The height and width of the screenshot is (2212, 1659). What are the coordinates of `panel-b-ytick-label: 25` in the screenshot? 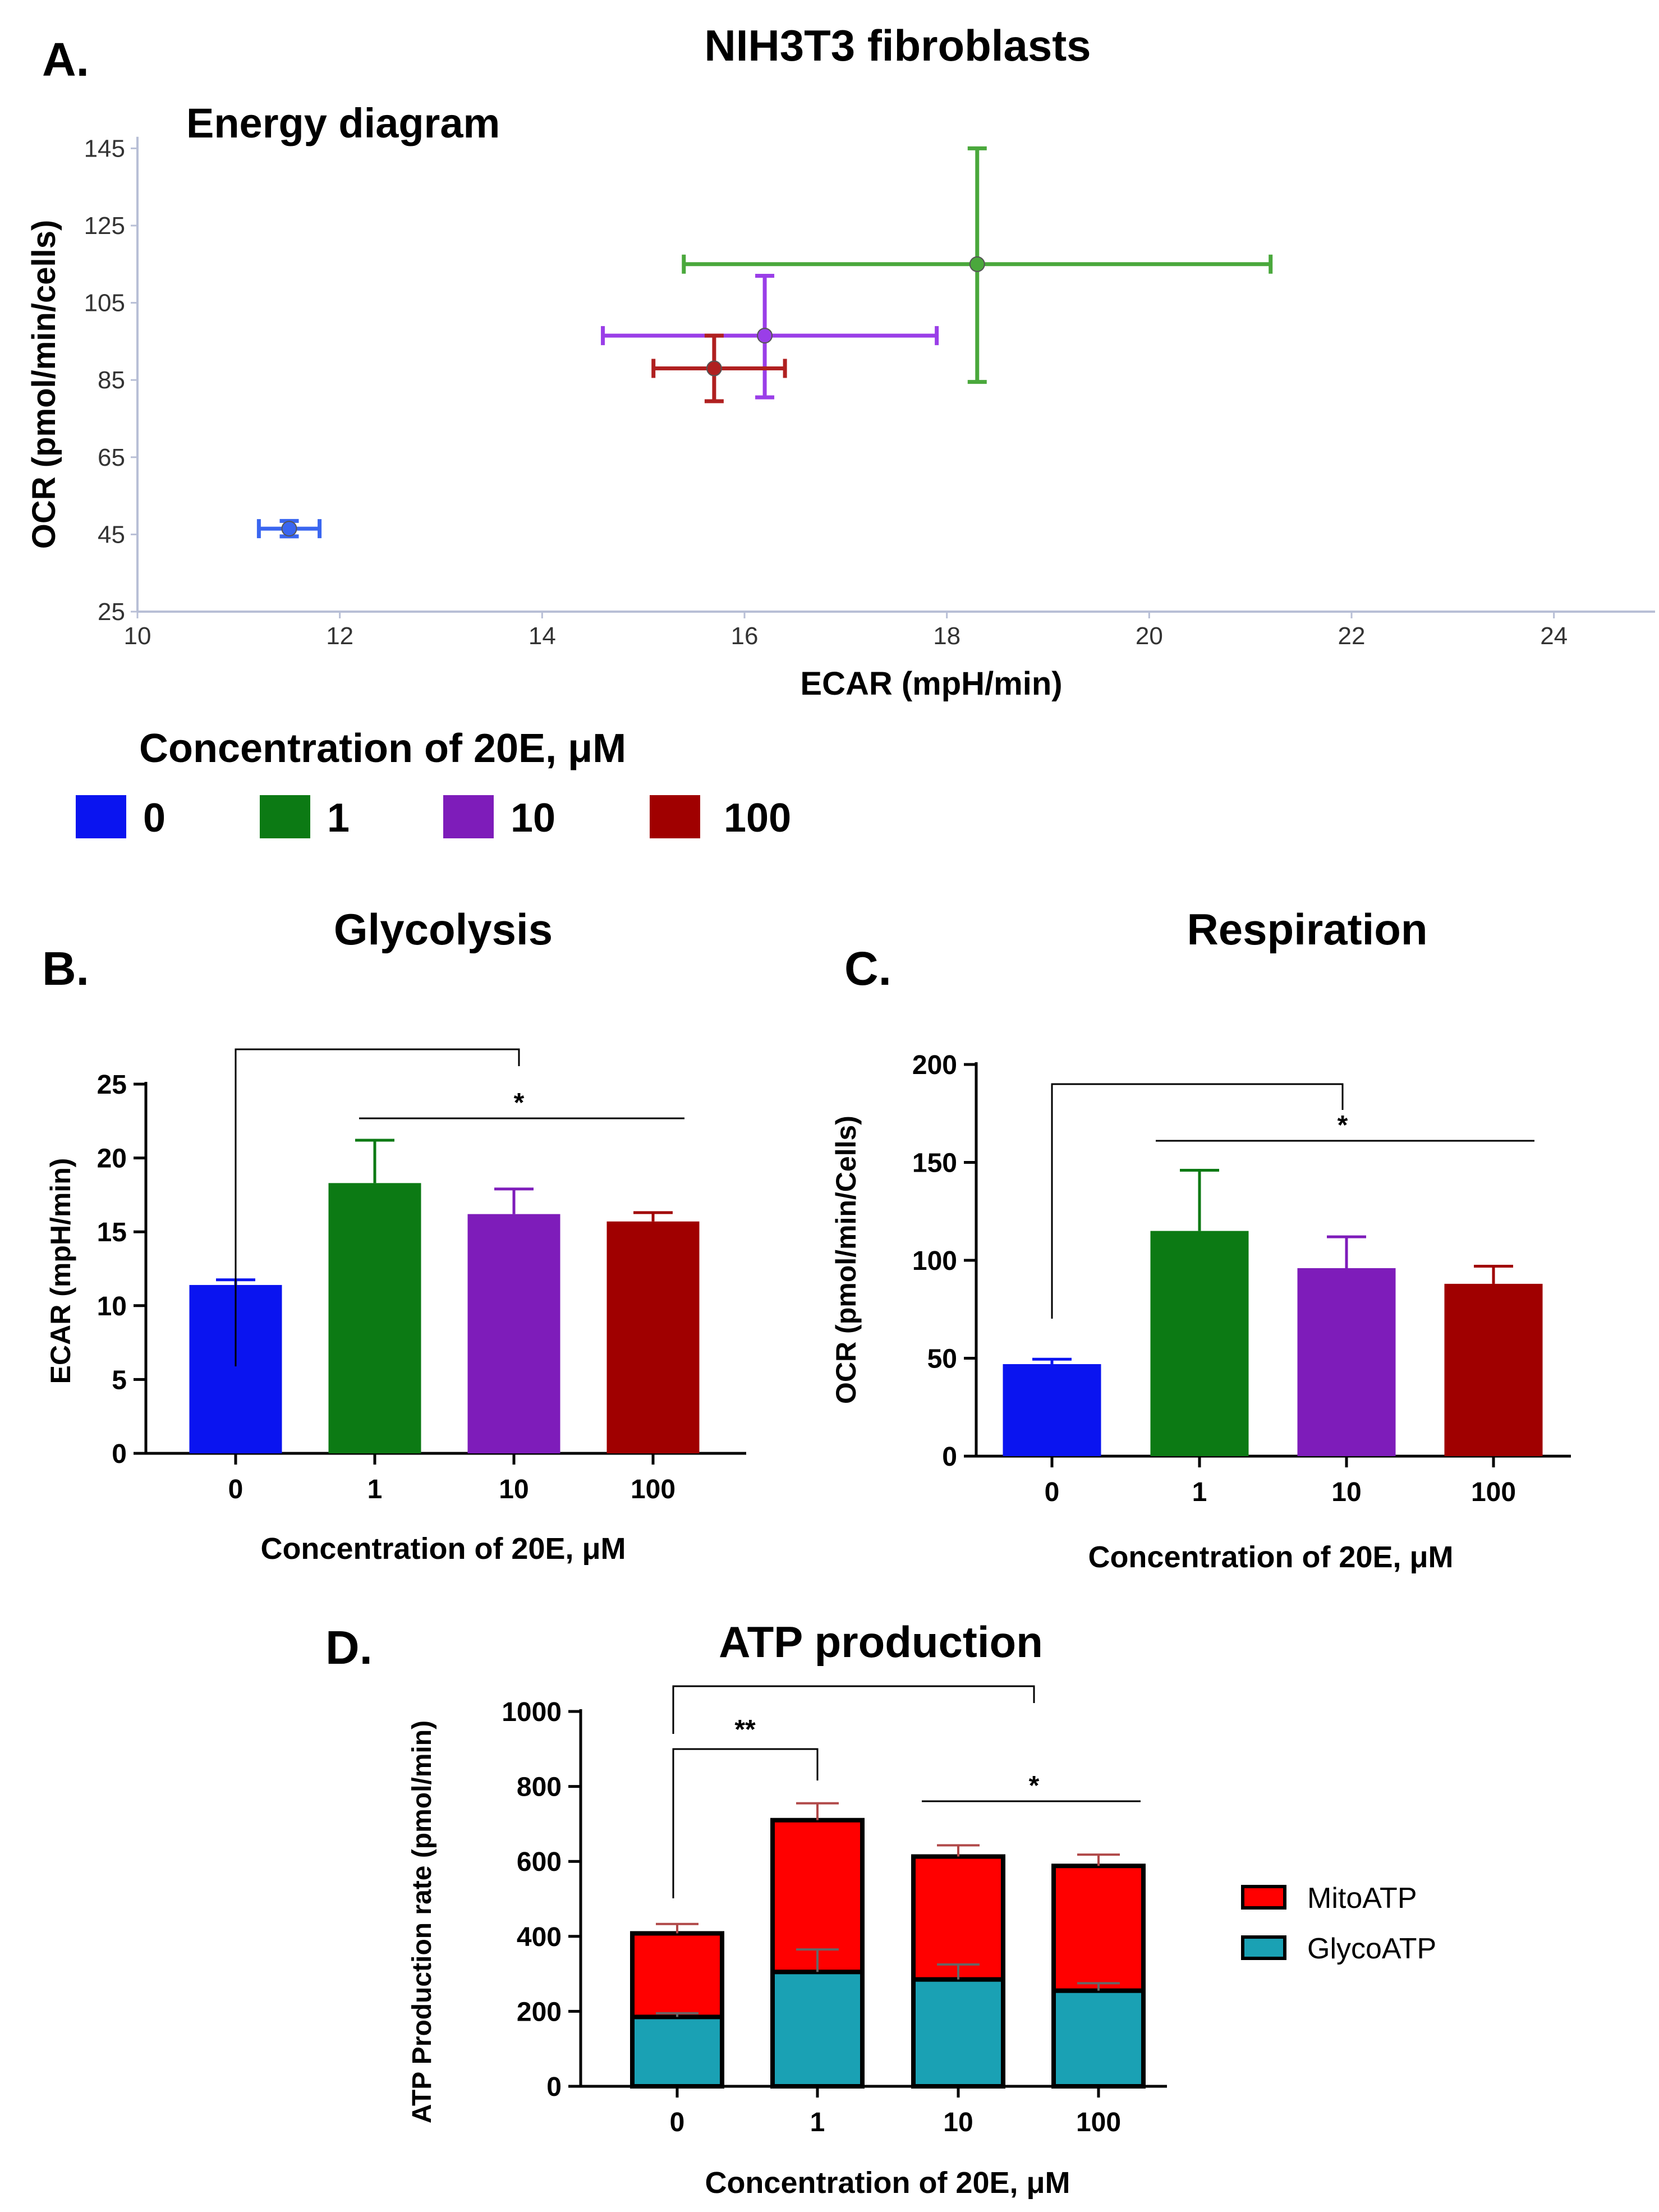 It's located at (112, 1085).